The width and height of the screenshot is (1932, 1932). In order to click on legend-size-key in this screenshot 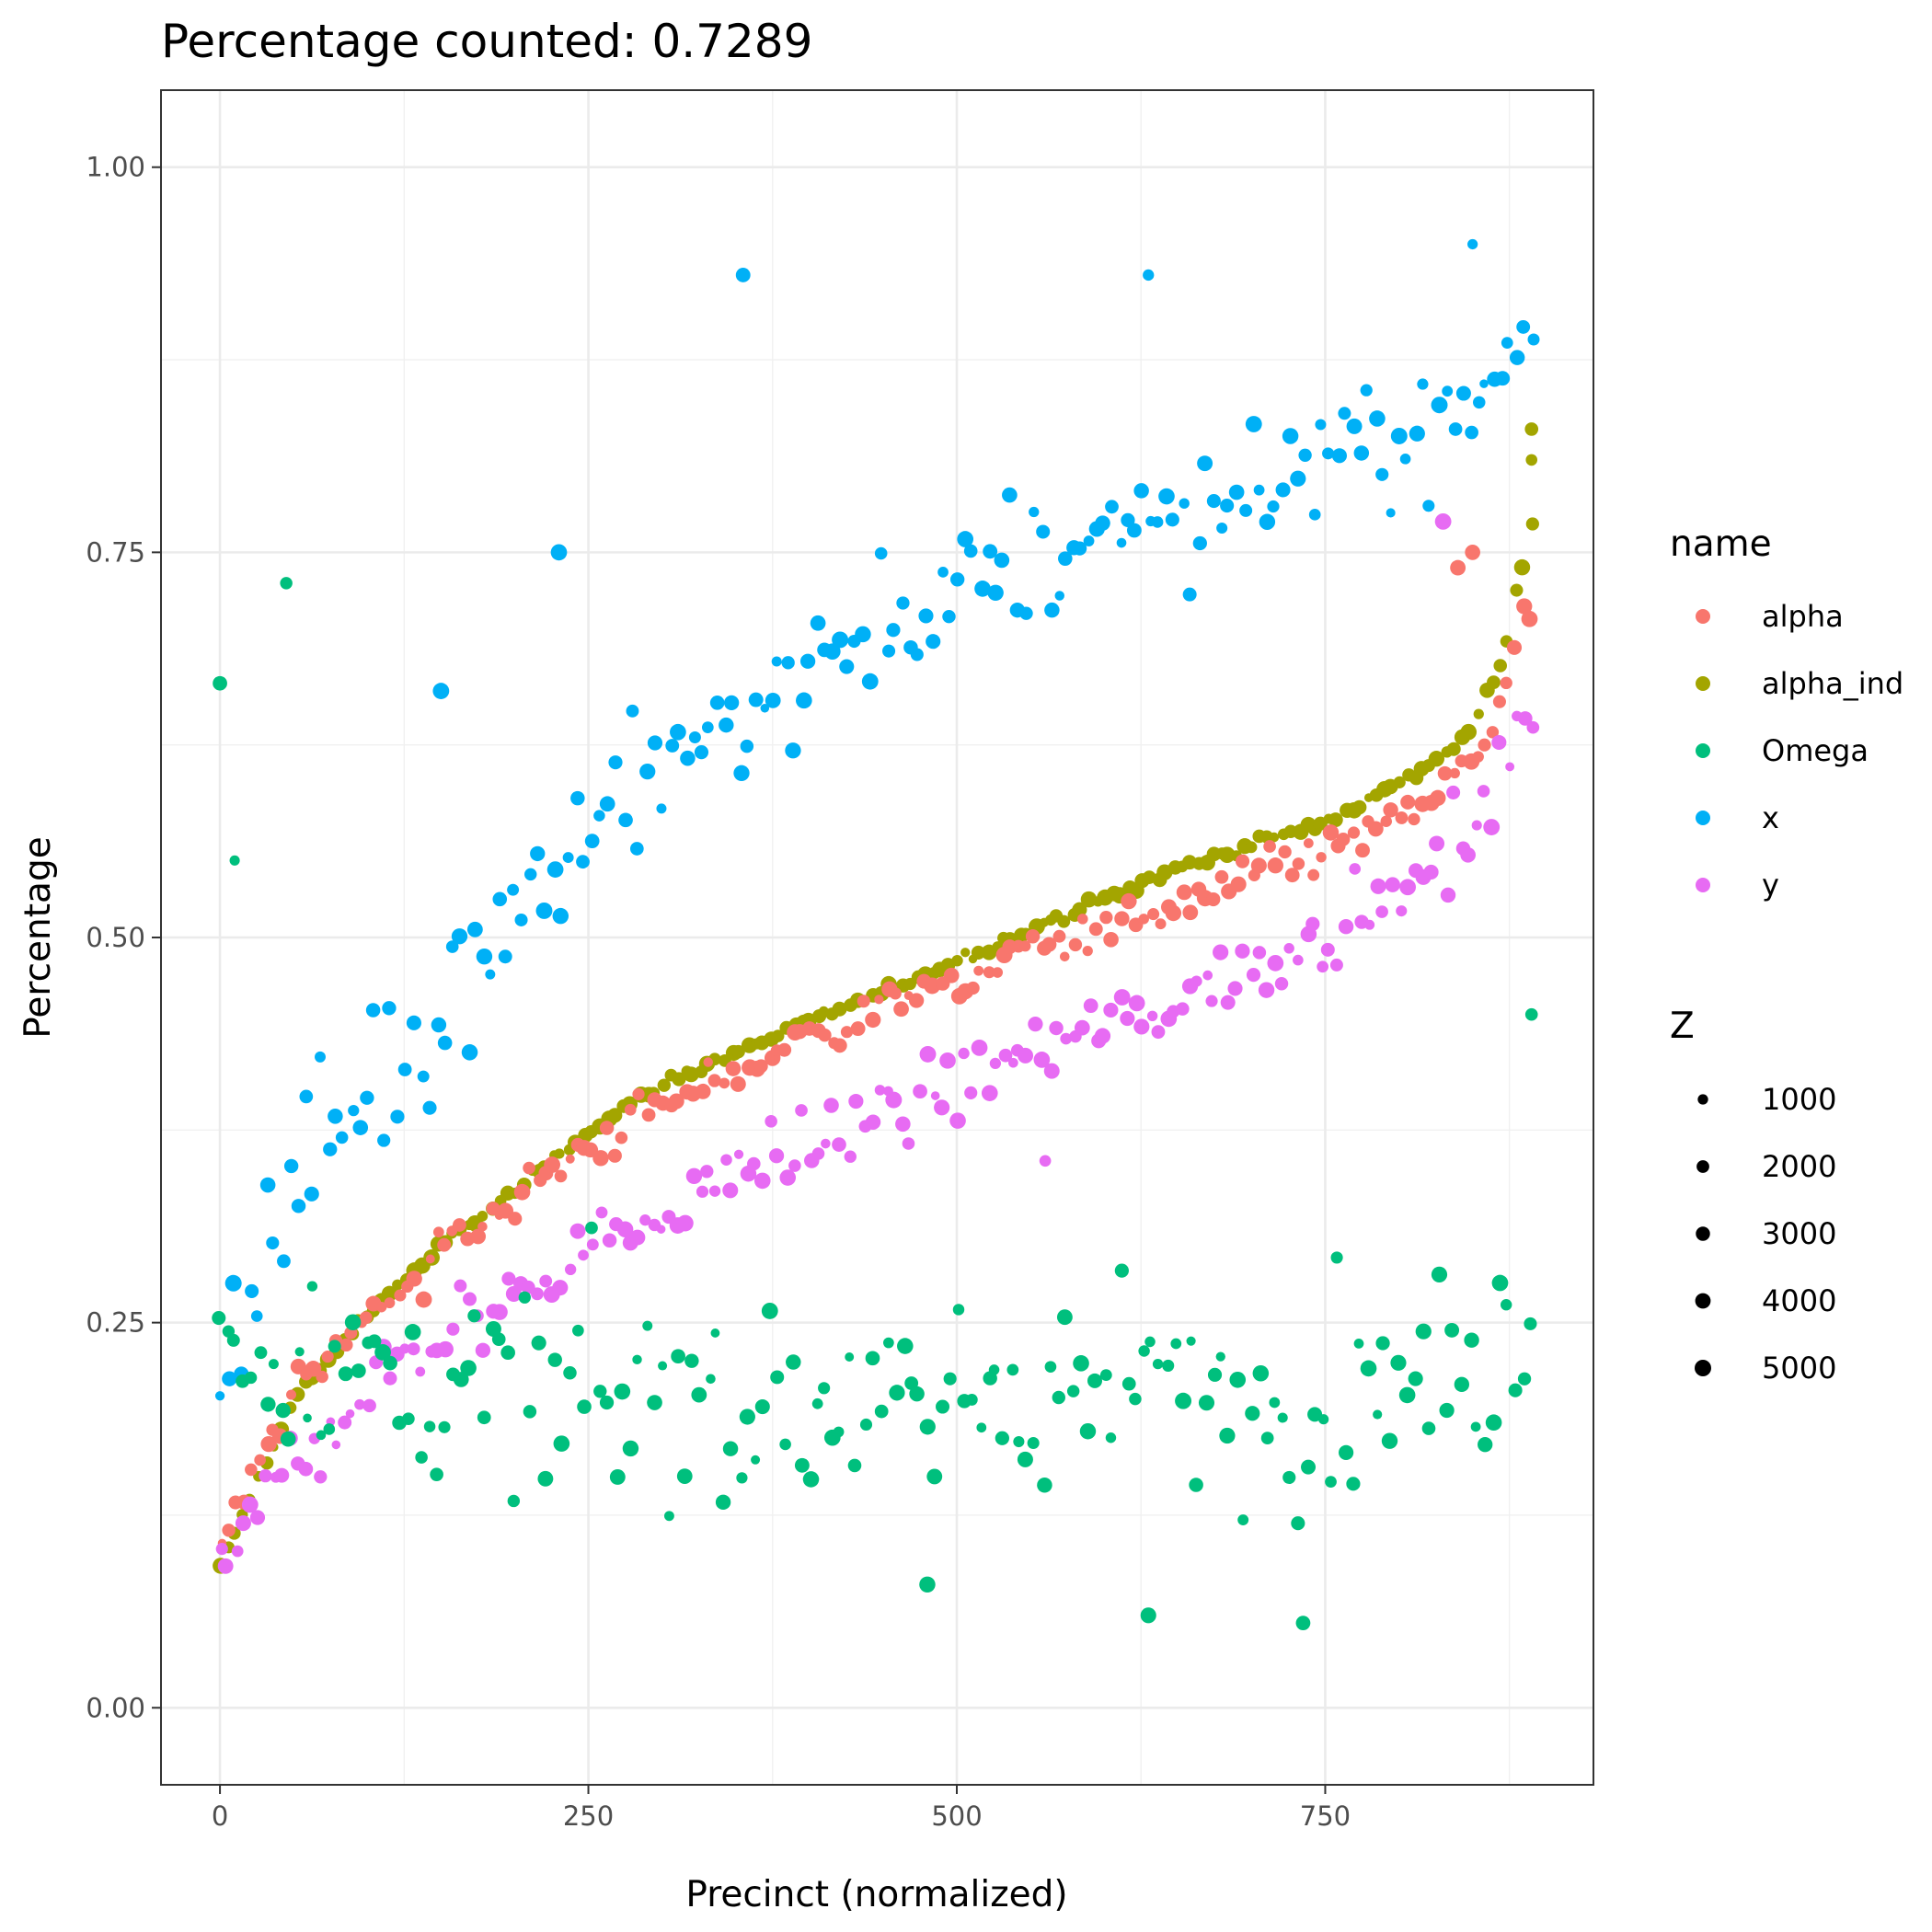, I will do `click(1703, 1368)`.